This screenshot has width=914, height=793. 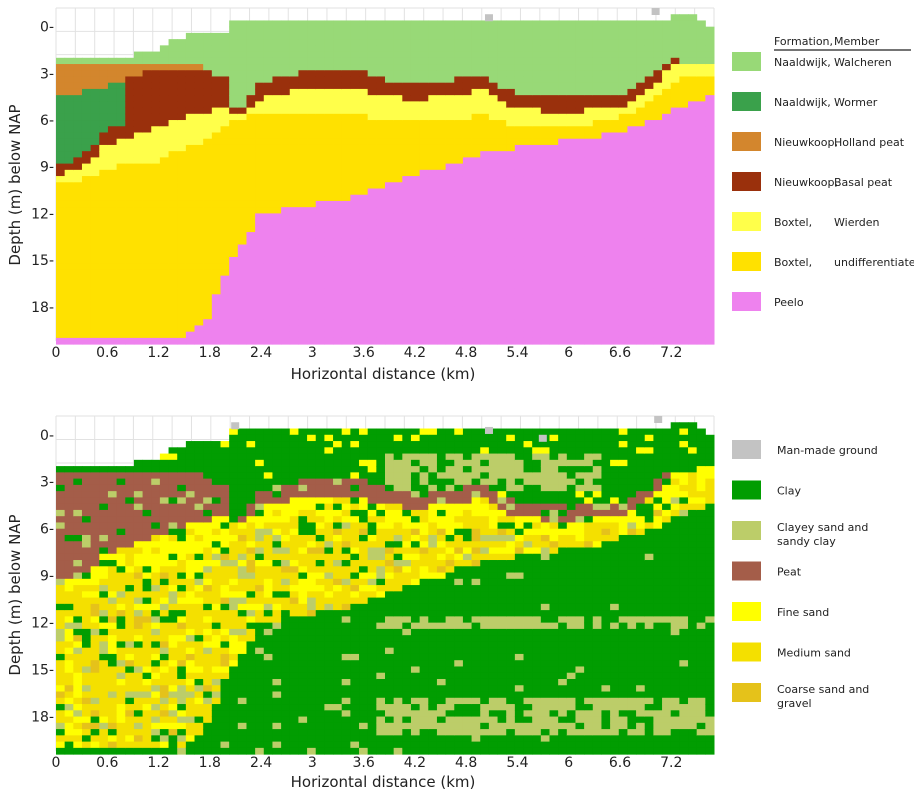 I want to click on legend-formation-label: Nieuwkoop,, so click(x=806, y=182).